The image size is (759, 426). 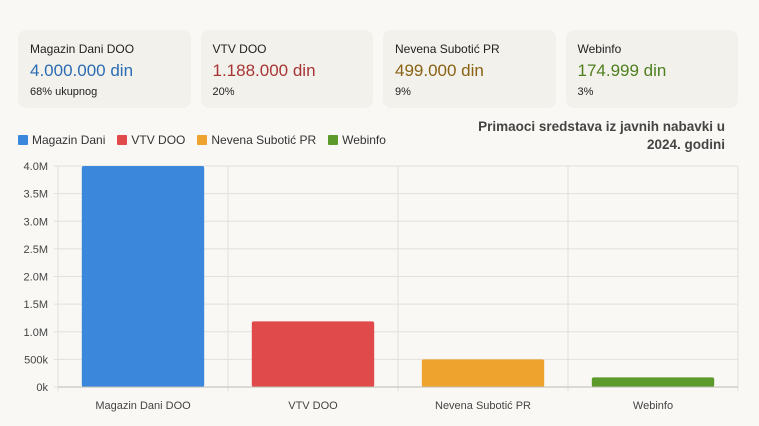 What do you see at coordinates (36, 278) in the screenshot?
I see `y-tick-label: 2.0M` at bounding box center [36, 278].